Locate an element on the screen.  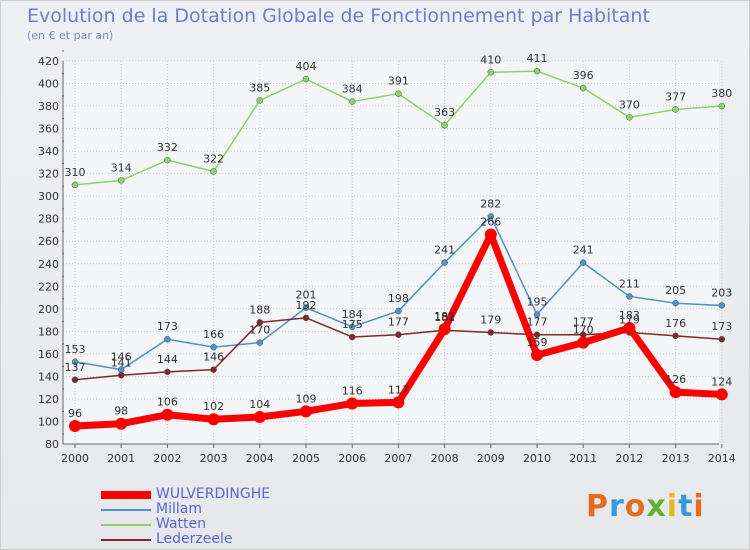
x-tick-label: 2001 is located at coordinates (121, 458).